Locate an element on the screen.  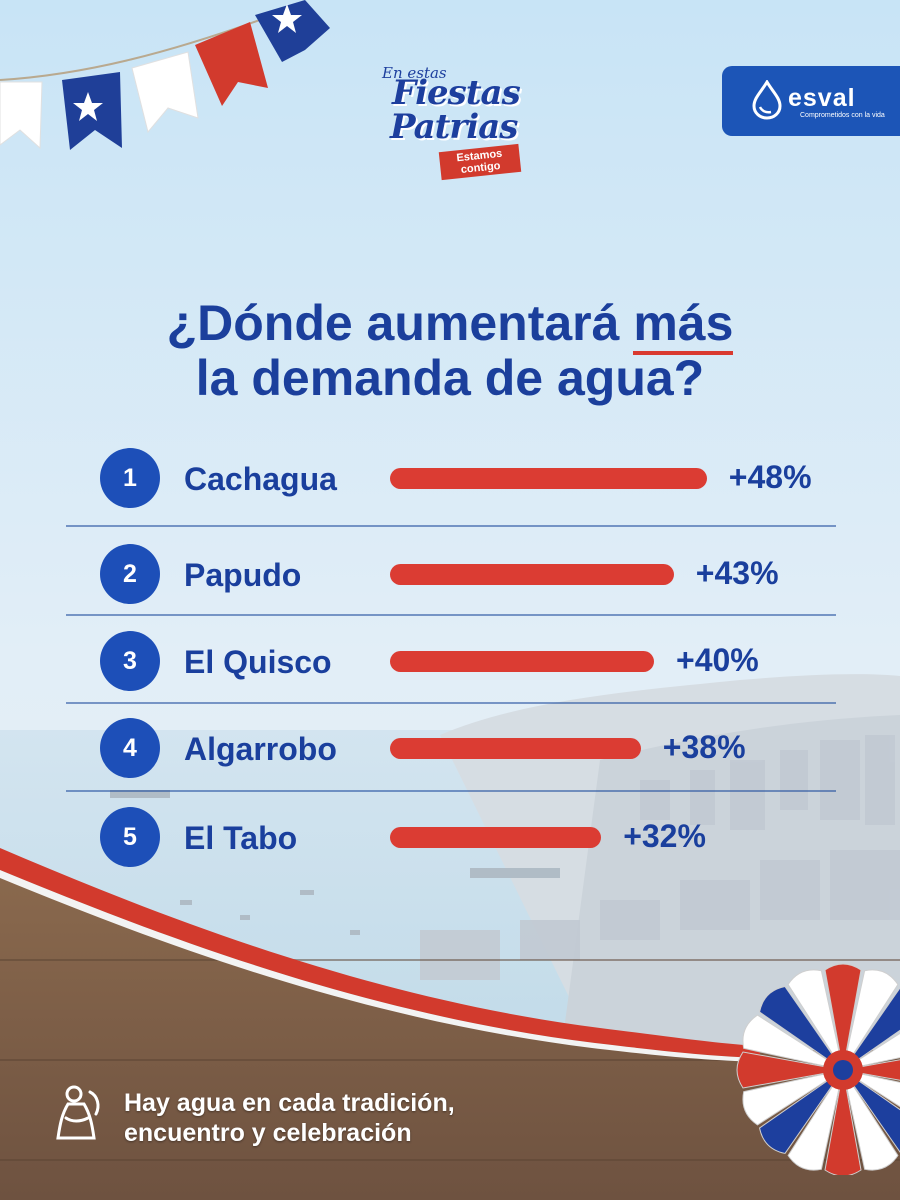
chilean-flag-bunting-icon is located at coordinates (165, 75).